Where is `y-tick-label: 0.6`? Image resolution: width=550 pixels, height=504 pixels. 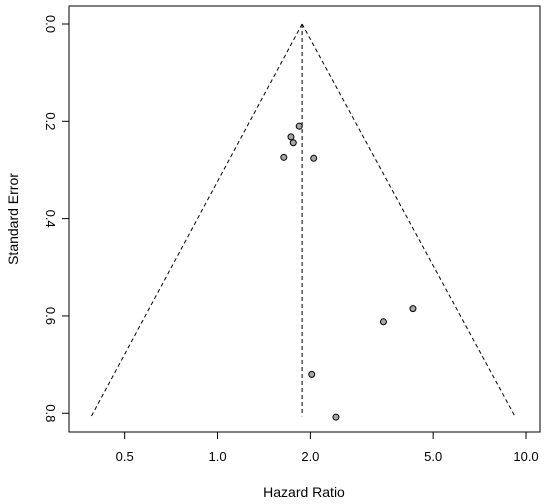 y-tick-label: 0.6 is located at coordinates (50, 316).